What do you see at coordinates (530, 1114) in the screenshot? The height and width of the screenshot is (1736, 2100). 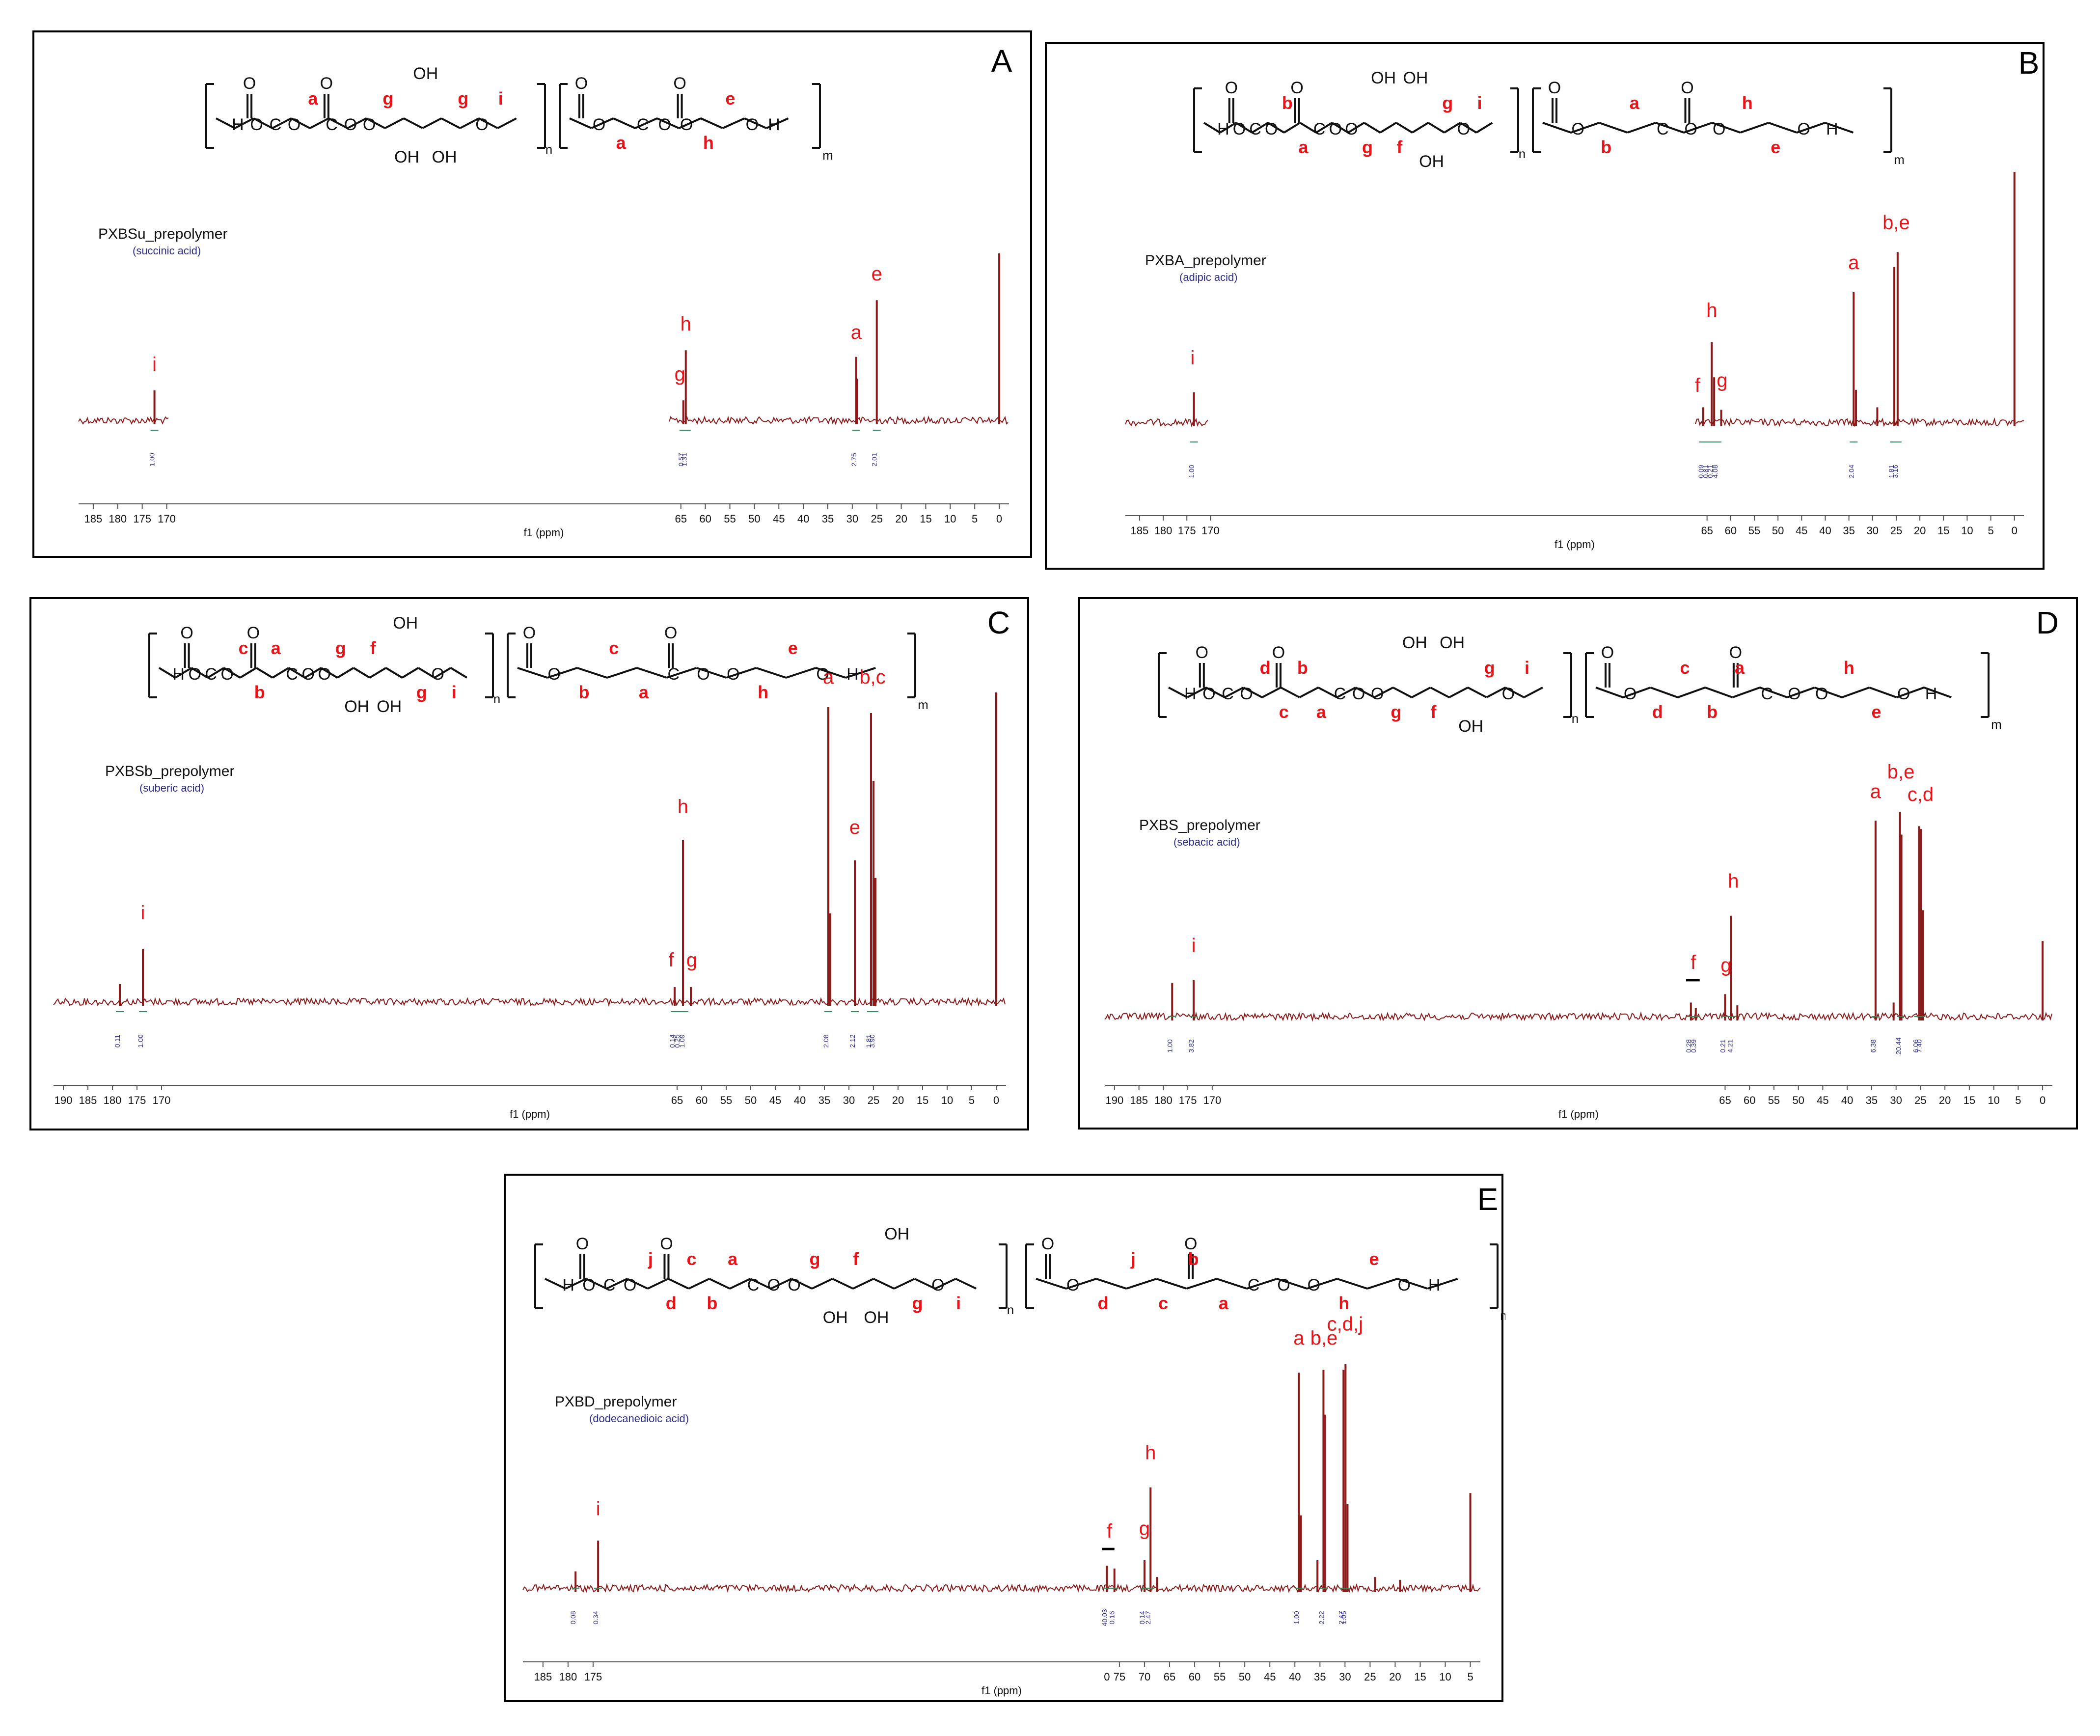 I see `x-axis-label: f1 (ppm)` at bounding box center [530, 1114].